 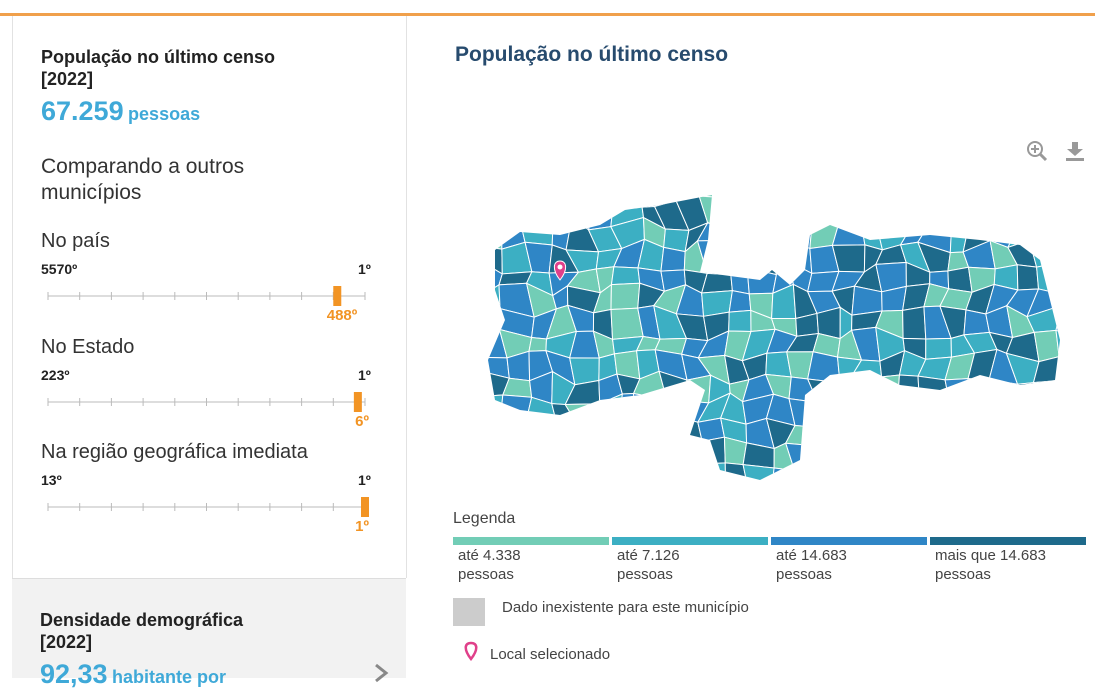 I want to click on download-icon, so click(x=1075, y=151).